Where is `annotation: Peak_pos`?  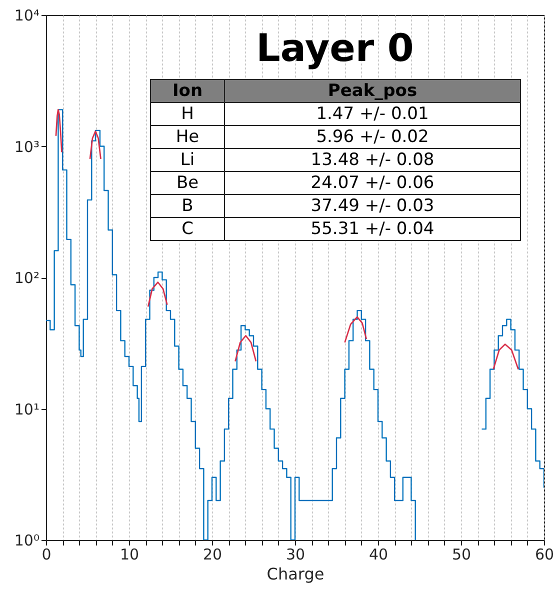 annotation: Peak_pos is located at coordinates (372, 91).